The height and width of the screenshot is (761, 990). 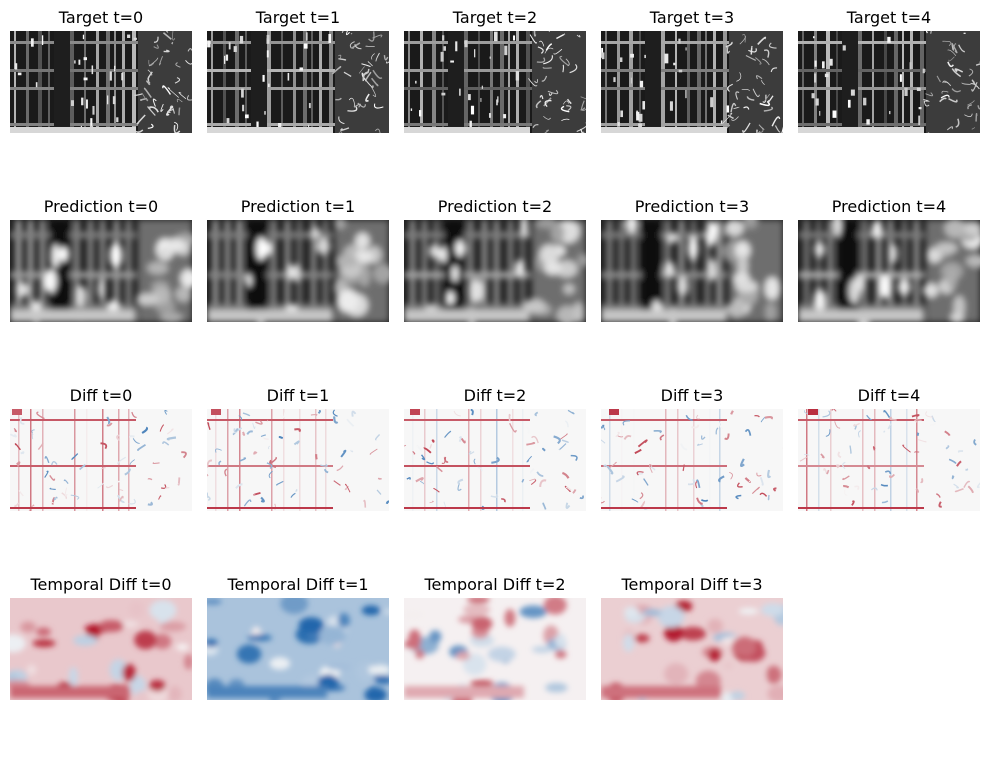 What do you see at coordinates (101, 206) in the screenshot?
I see `panel-title: Prediction t=0` at bounding box center [101, 206].